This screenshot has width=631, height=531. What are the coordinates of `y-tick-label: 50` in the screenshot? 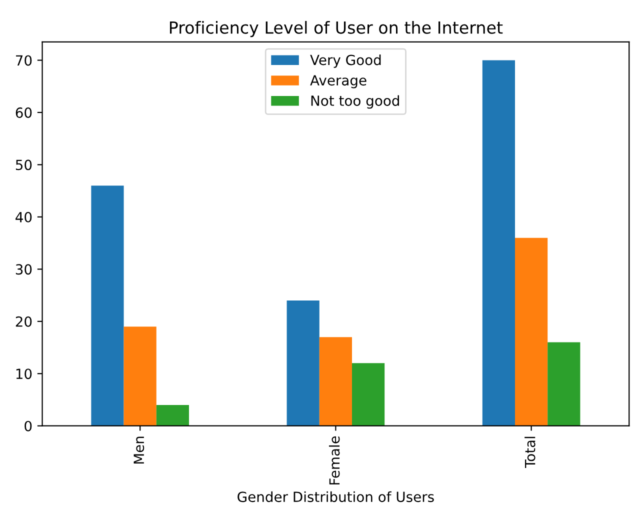 It's located at (24, 165).